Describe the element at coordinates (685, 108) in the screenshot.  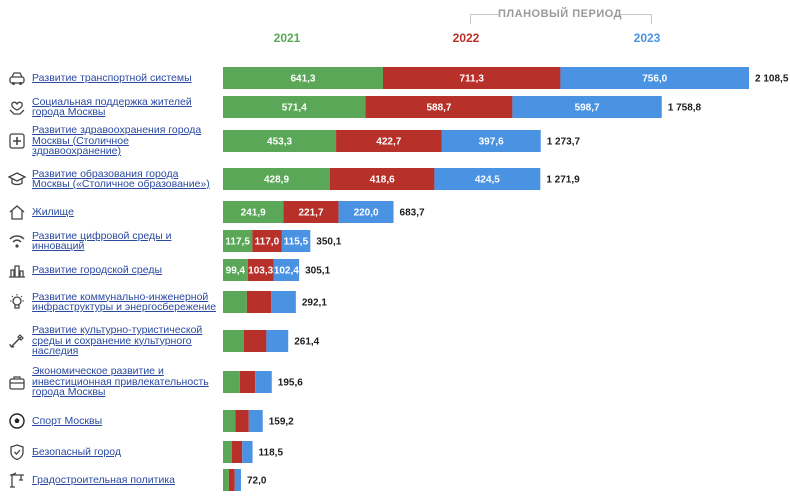
I see `row-total-label: 1 758,8` at that location.